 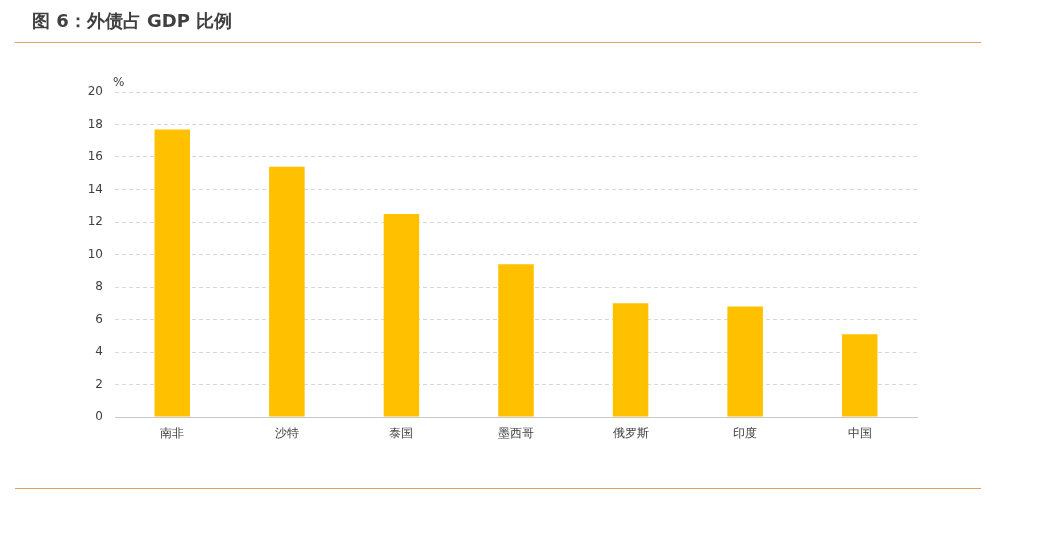 What do you see at coordinates (99, 416) in the screenshot?
I see `y-tick-label: 0` at bounding box center [99, 416].